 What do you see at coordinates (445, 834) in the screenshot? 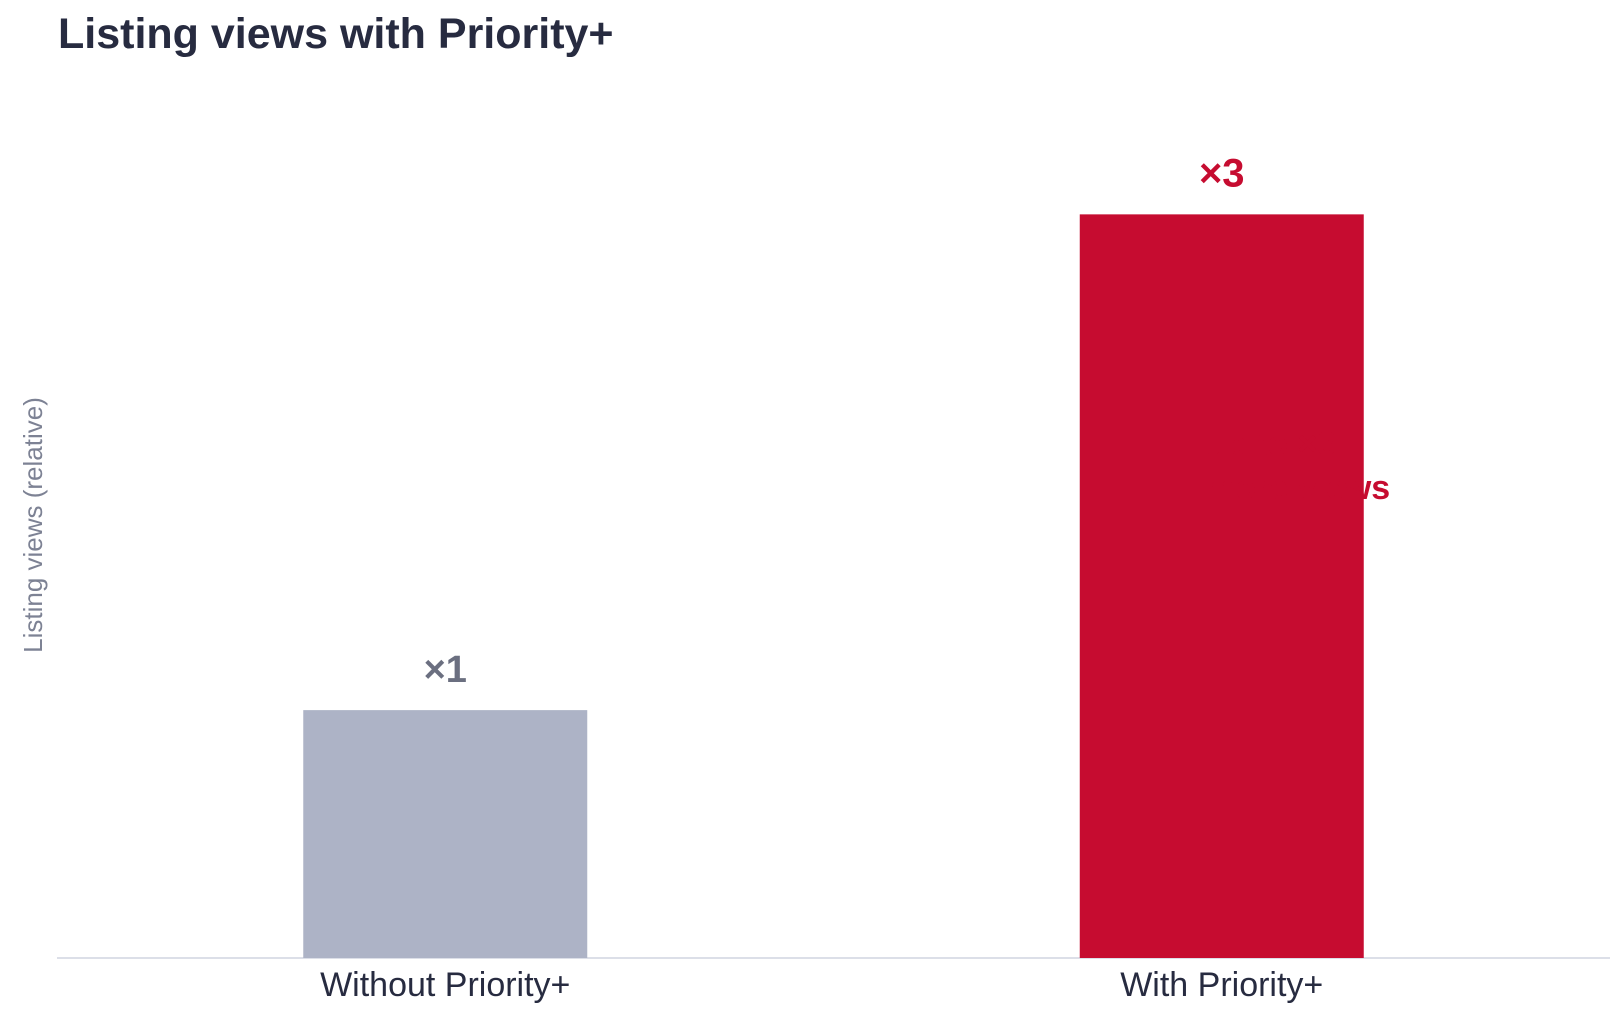
I see `bar-without-priority` at bounding box center [445, 834].